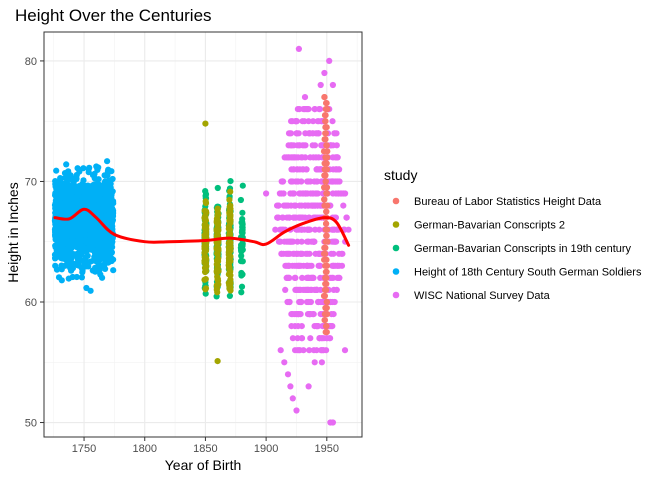 The image size is (672, 480). What do you see at coordinates (489, 226) in the screenshot?
I see `legend-label: German-Bavarian Conscripts 2` at bounding box center [489, 226].